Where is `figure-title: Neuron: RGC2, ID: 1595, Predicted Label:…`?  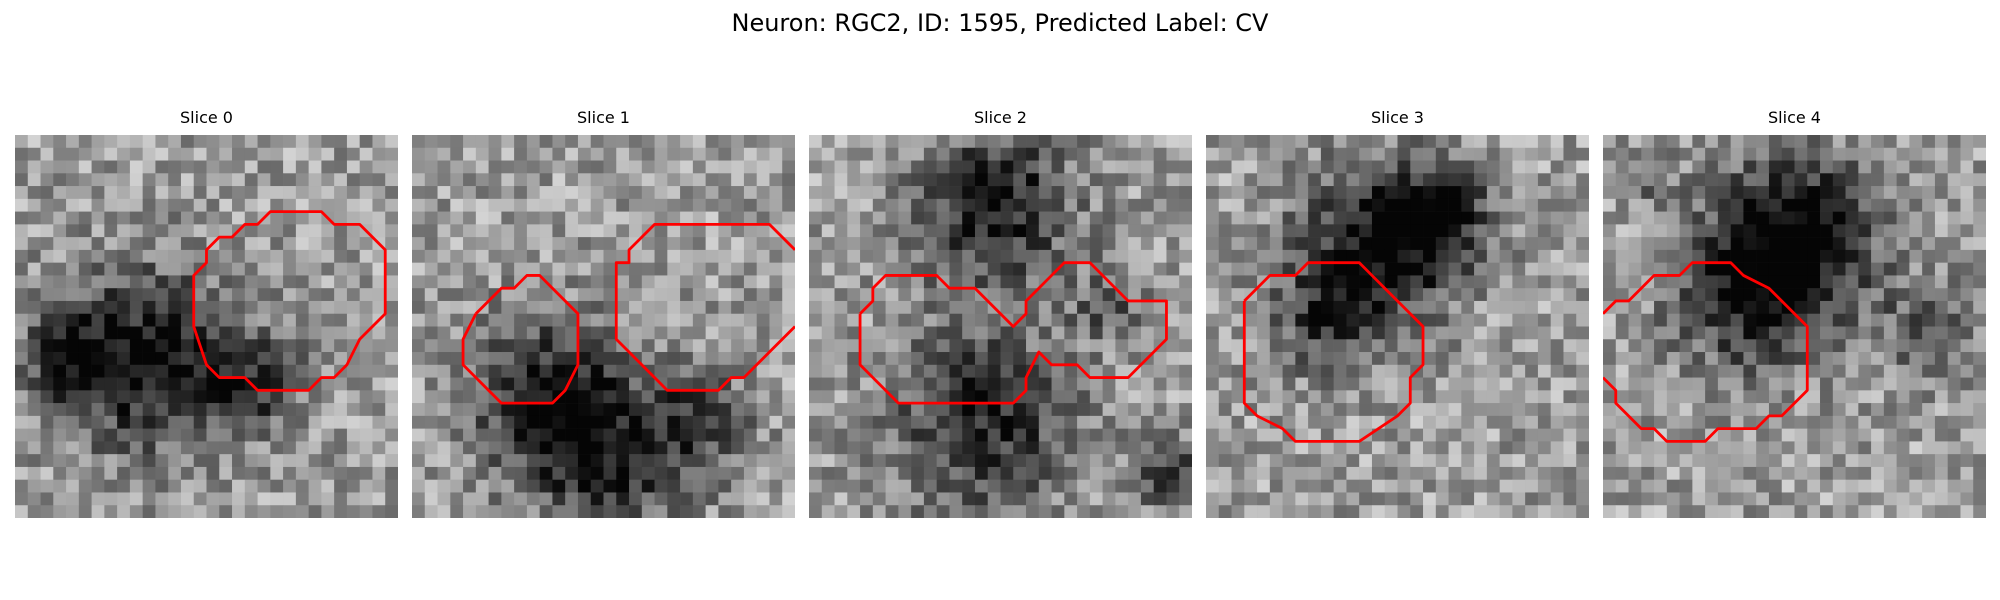
figure-title: Neuron: RGC2, ID: 1595, Predicted Label:… is located at coordinates (1000, 23).